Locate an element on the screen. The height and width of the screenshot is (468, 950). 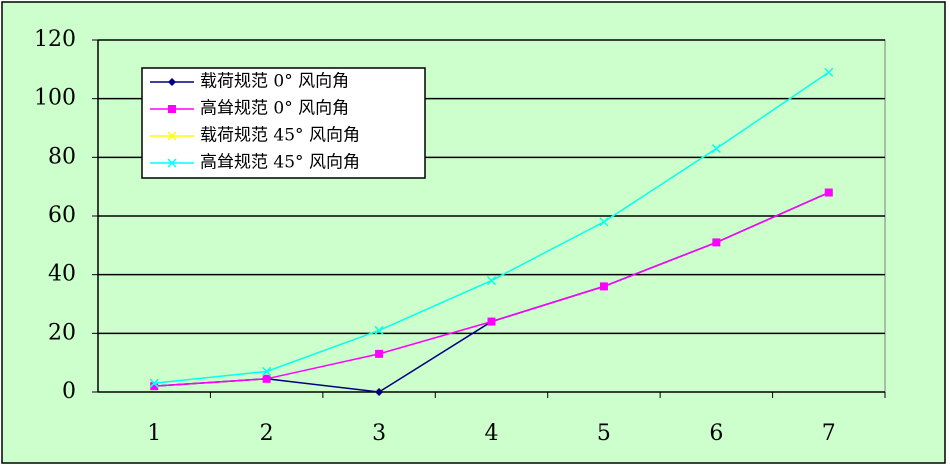
x-tick-label: 1 is located at coordinates (154, 433).